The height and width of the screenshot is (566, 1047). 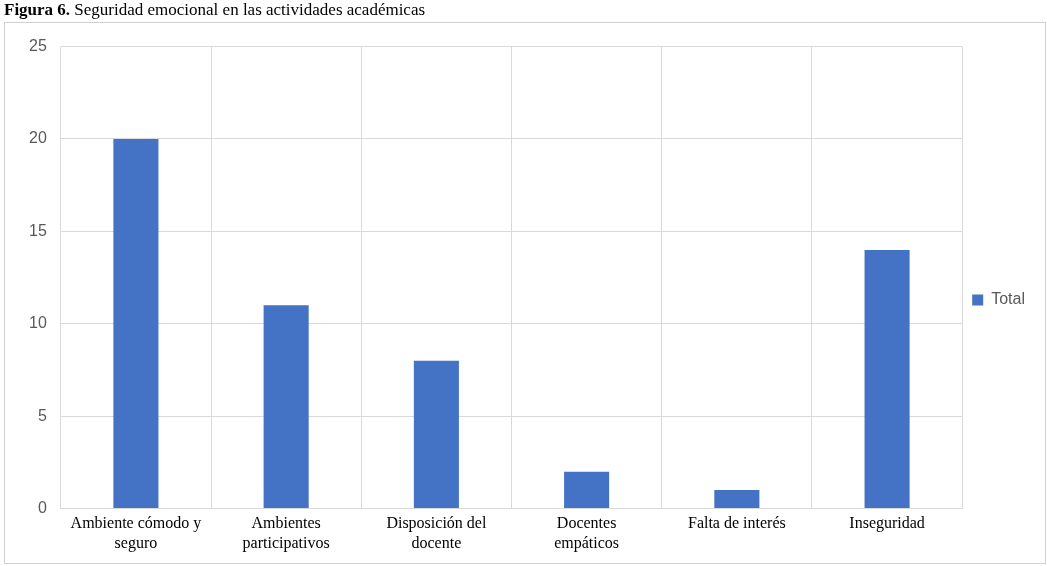 I want to click on y-tick-label: 20, so click(x=38, y=138).